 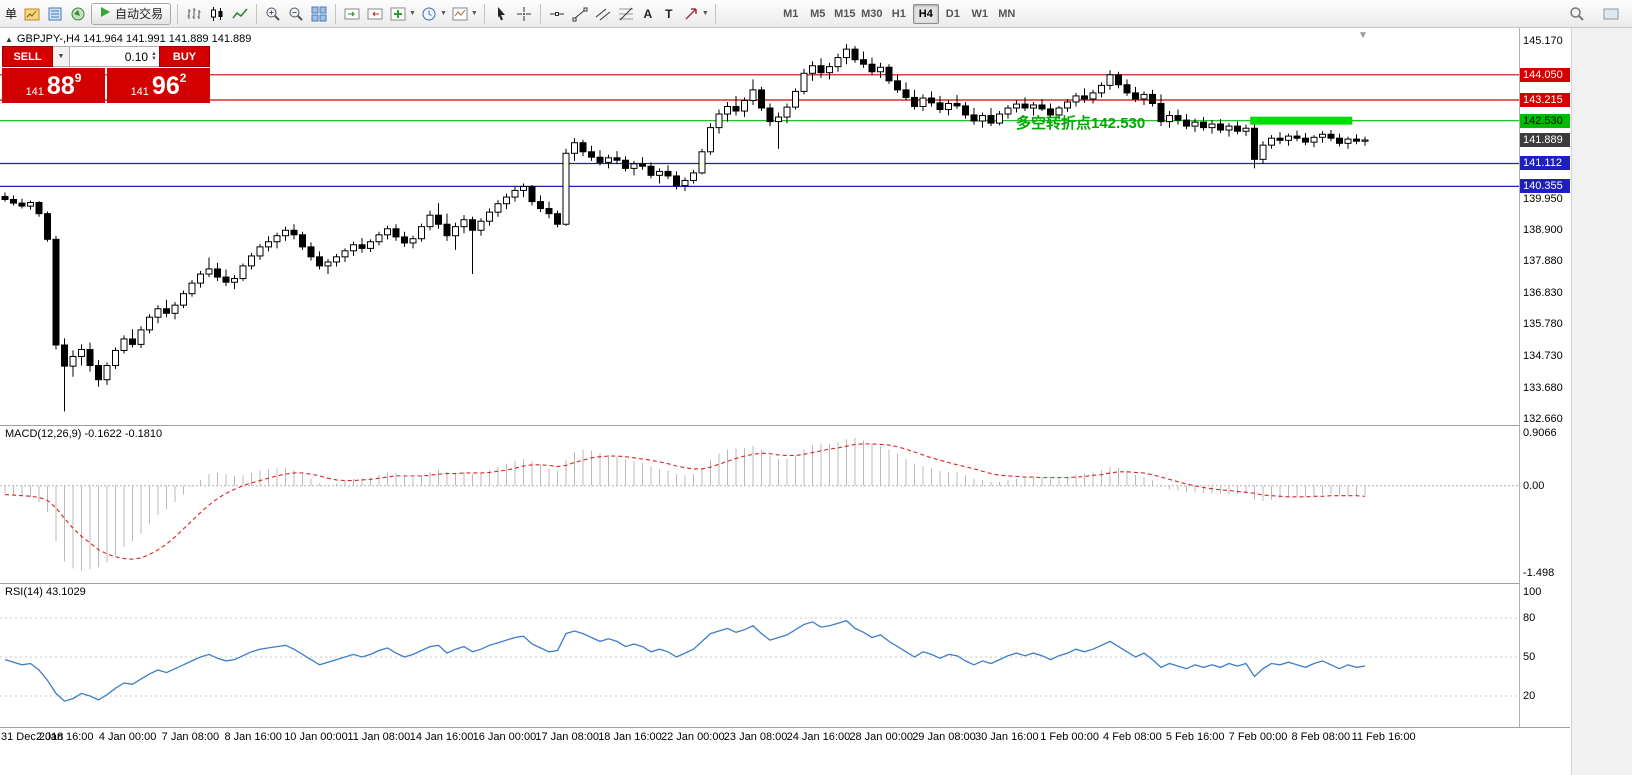 What do you see at coordinates (685, 660) in the screenshot?
I see `rsi-line` at bounding box center [685, 660].